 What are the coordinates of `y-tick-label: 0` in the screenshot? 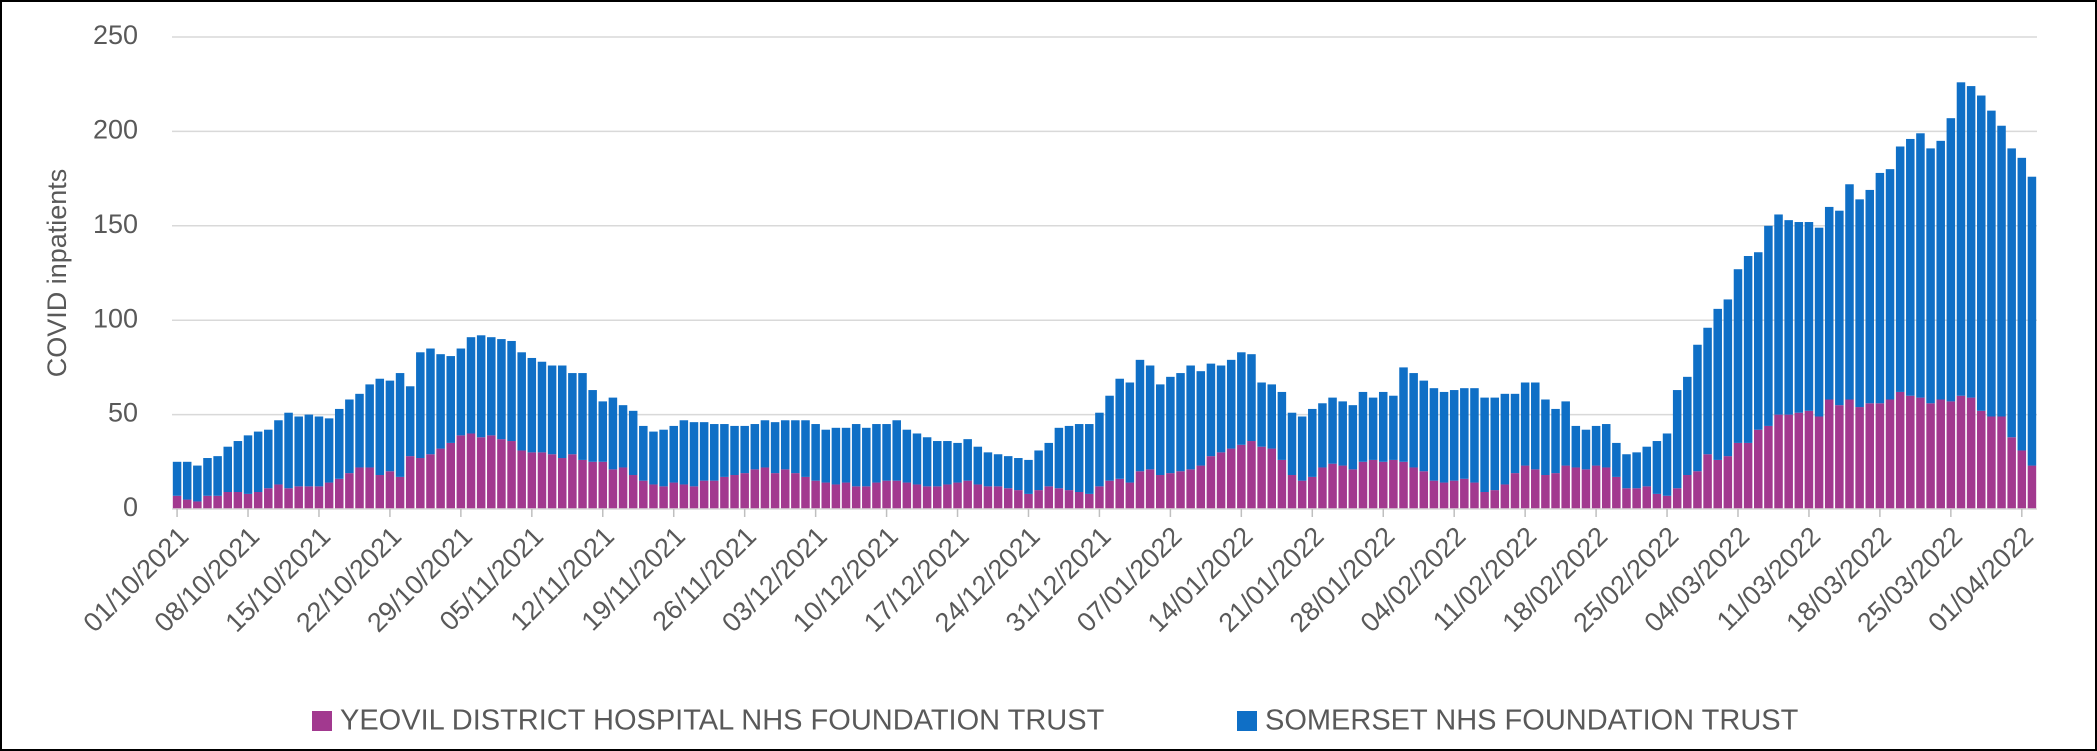 It's located at (130, 507).